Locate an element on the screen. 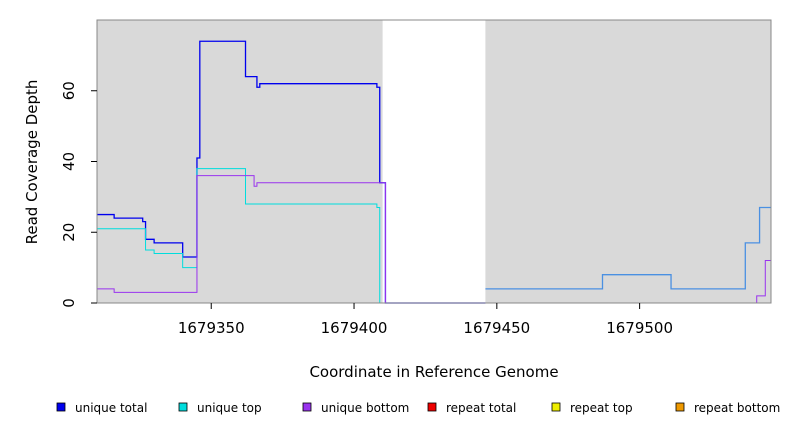 The height and width of the screenshot is (432, 792). legend-item-unique-top: unique top is located at coordinates (220, 408).